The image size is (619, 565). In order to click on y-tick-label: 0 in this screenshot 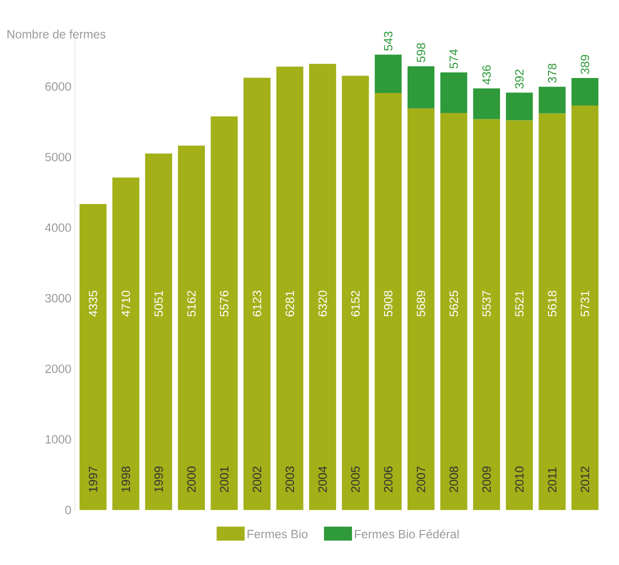, I will do `click(68, 510)`.